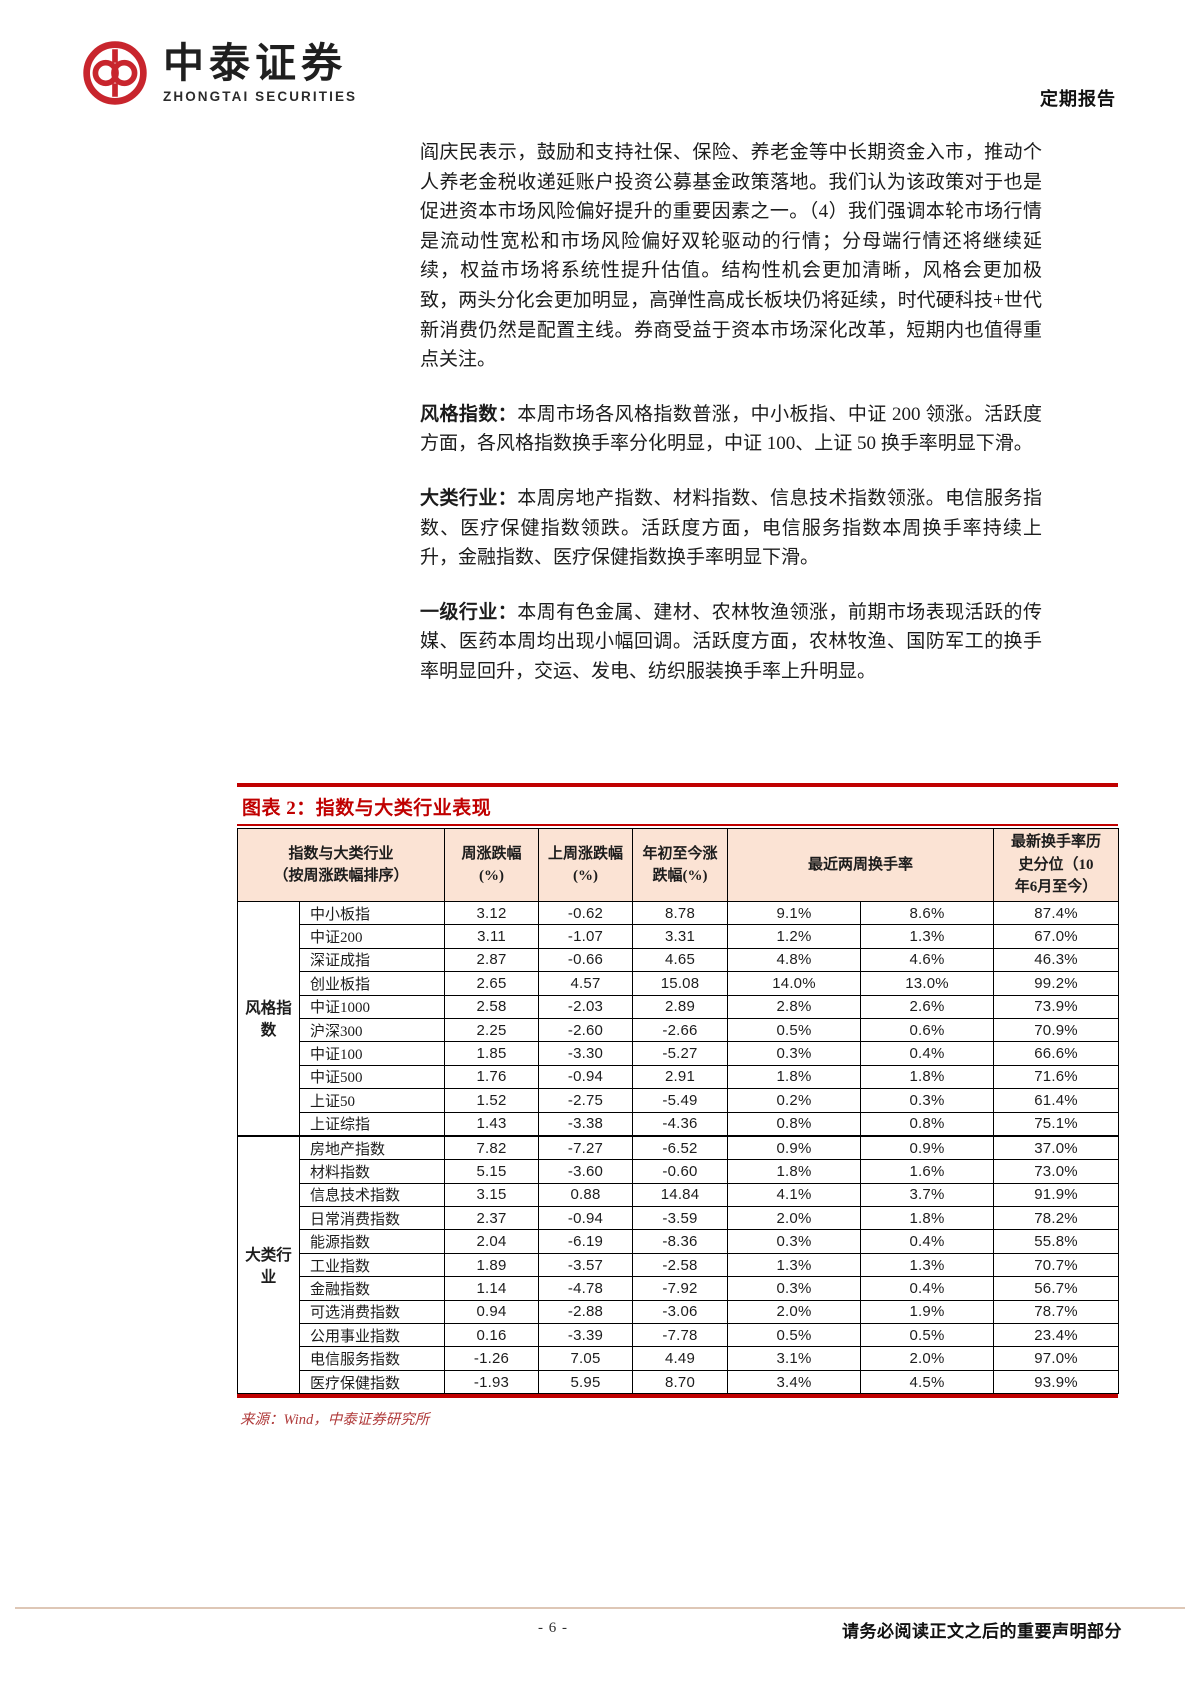 The image size is (1200, 1698). I want to click on report-type-label: 定期报告, so click(1078, 99).